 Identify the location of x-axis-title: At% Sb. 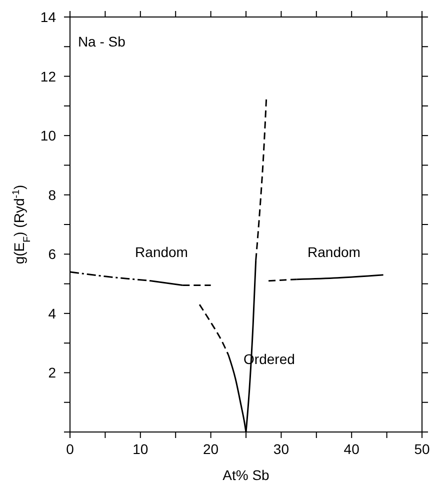
(246, 475).